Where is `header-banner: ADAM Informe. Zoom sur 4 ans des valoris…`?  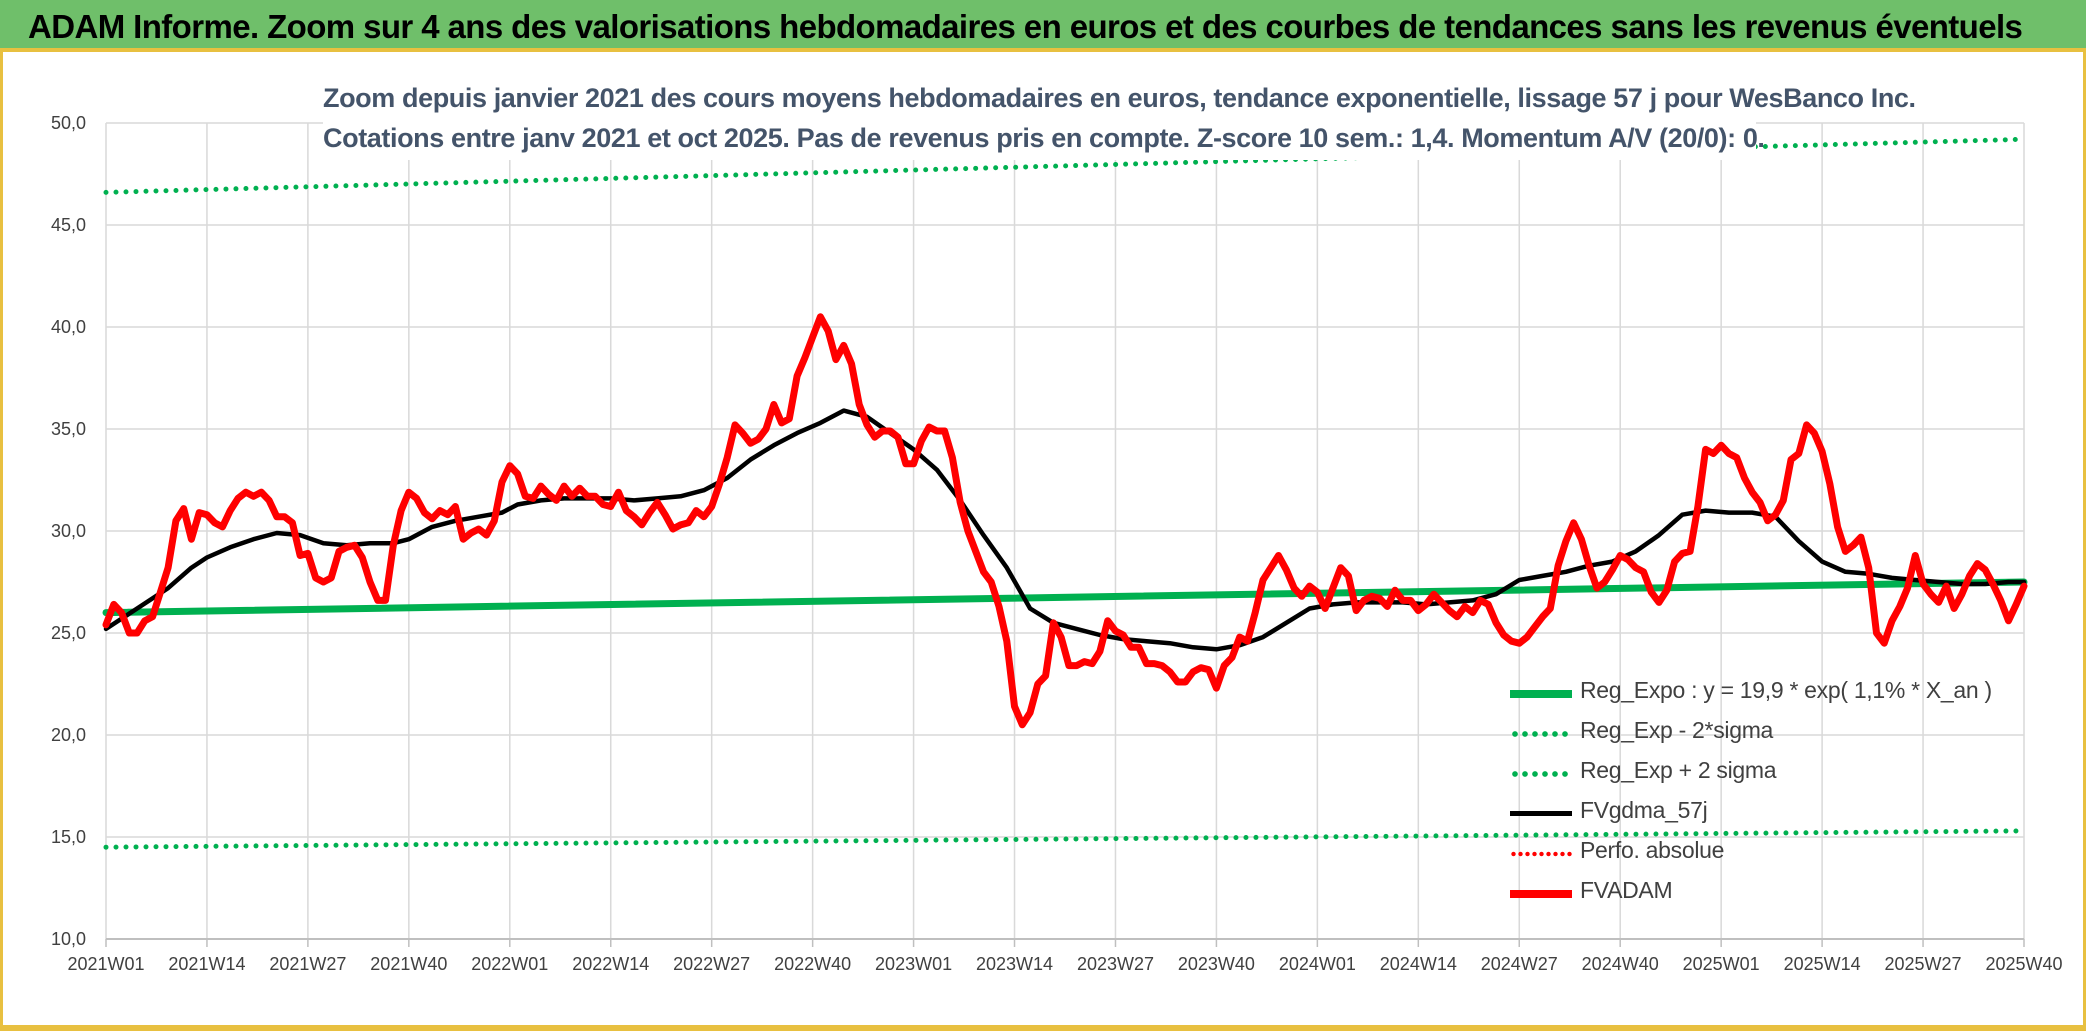
header-banner: ADAM Informe. Zoom sur 4 ans des valoris… is located at coordinates (1043, 26).